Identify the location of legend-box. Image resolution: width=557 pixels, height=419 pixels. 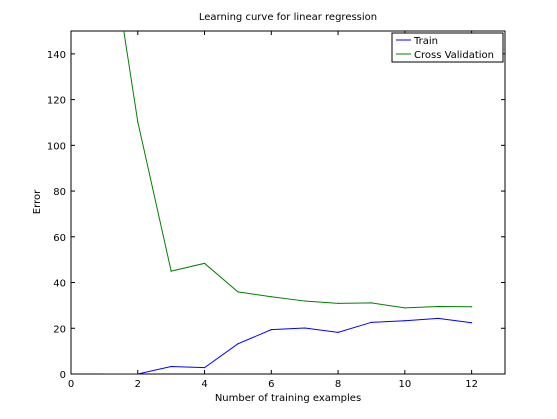
(447, 47).